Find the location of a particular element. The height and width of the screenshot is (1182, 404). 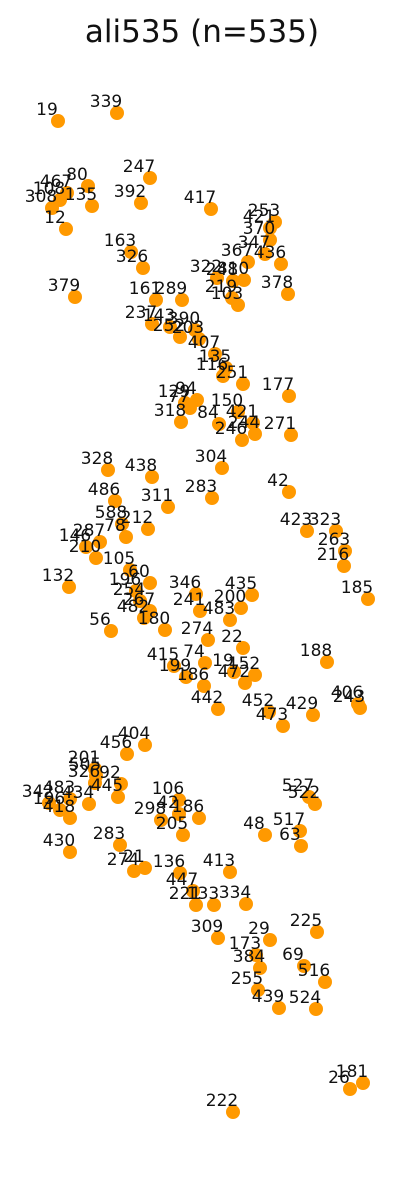

node-label: 413 is located at coordinates (219, 861).